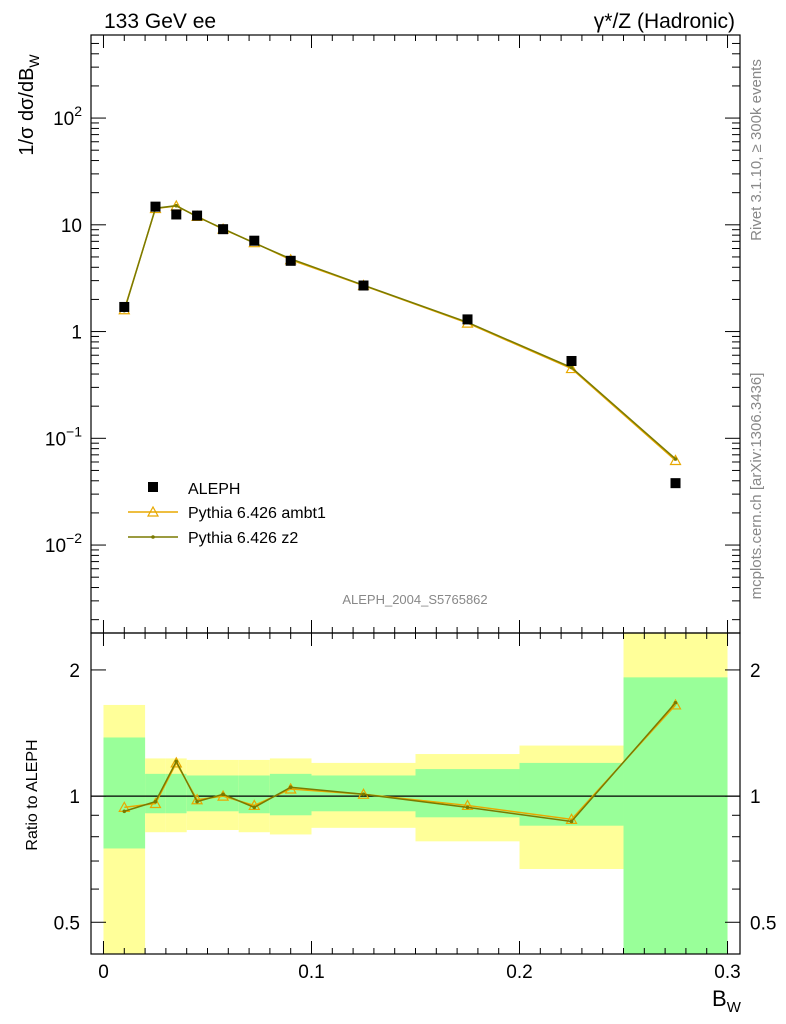  Describe the element at coordinates (74, 671) in the screenshot. I see `ratio-y-tick-label-left: 2` at that location.